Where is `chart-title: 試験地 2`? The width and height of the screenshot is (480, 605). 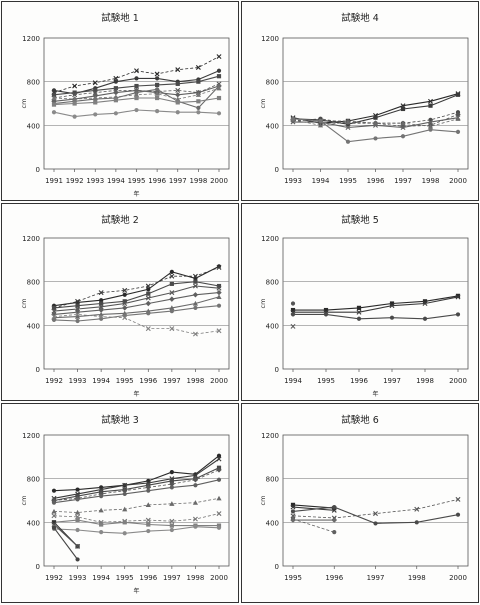 chart-title: 試験地 2 is located at coordinates (120, 220).